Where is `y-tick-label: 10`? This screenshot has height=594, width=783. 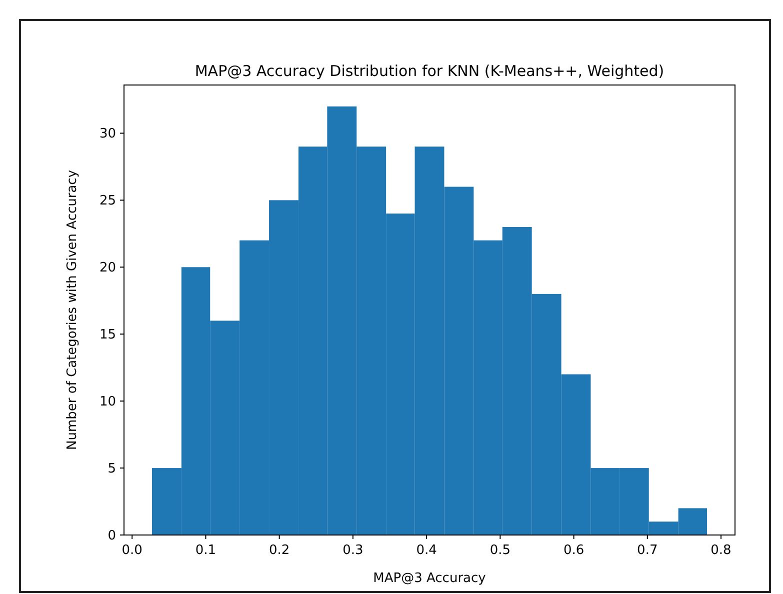
y-tick-label: 10 is located at coordinates (107, 402).